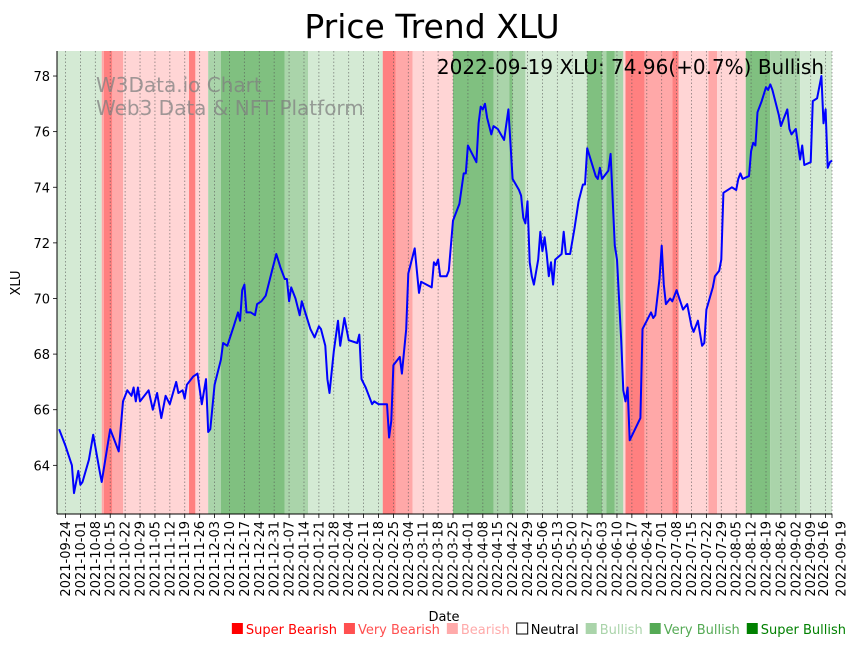  Describe the element at coordinates (41, 188) in the screenshot. I see `y-tick-label: 74` at that location.